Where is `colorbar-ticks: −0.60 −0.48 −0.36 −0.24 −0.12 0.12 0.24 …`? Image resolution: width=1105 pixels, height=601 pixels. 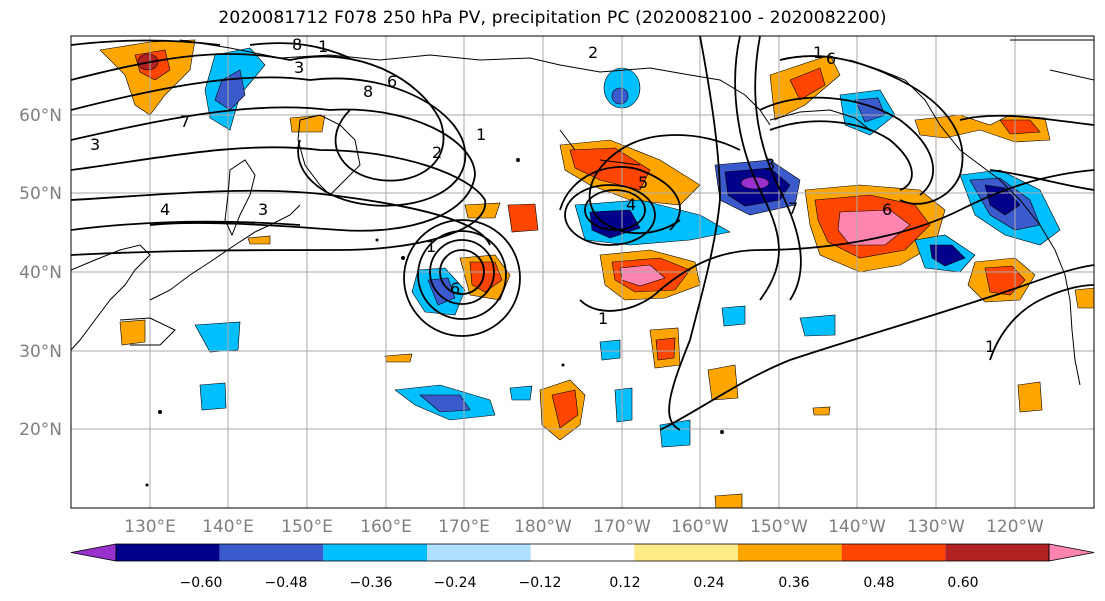
colorbar-ticks: −0.60 −0.48 −0.36 −0.24 −0.12 0.12 0.24 … is located at coordinates (579, 583).